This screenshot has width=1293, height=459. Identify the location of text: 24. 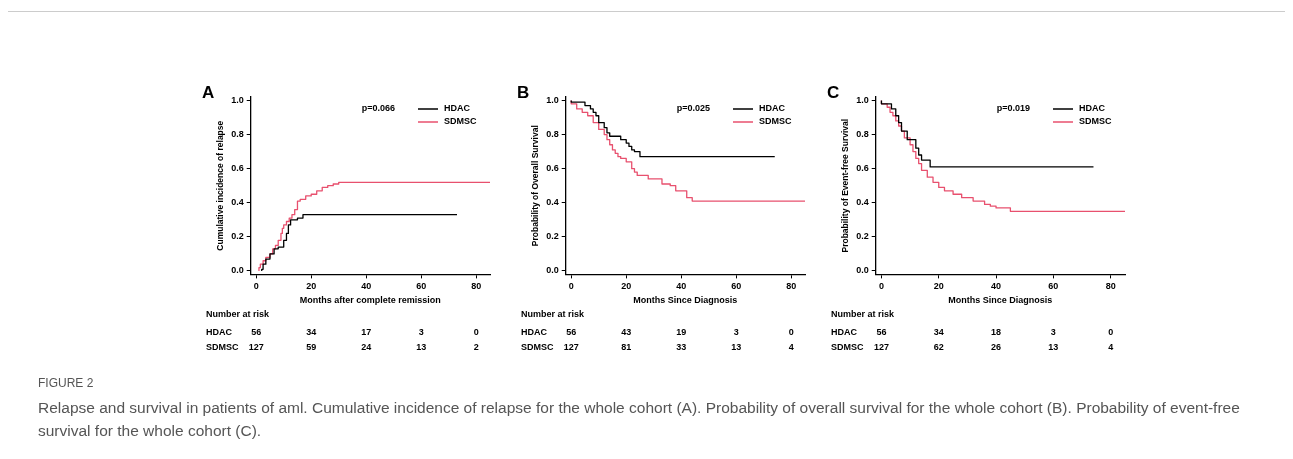
(366, 346).